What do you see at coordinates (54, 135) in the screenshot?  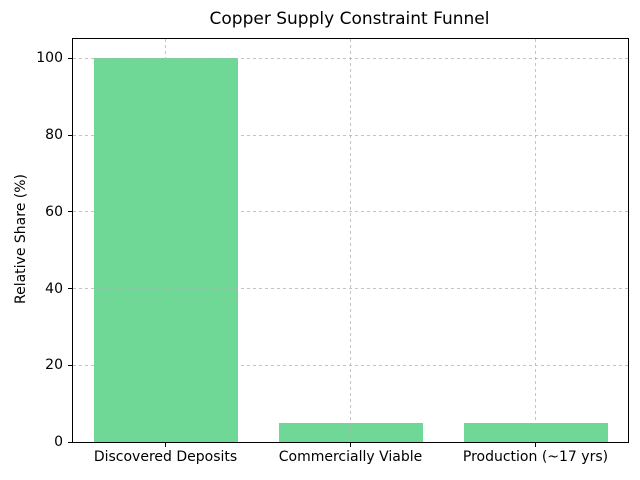 I see `y-tick-label: 80` at bounding box center [54, 135].